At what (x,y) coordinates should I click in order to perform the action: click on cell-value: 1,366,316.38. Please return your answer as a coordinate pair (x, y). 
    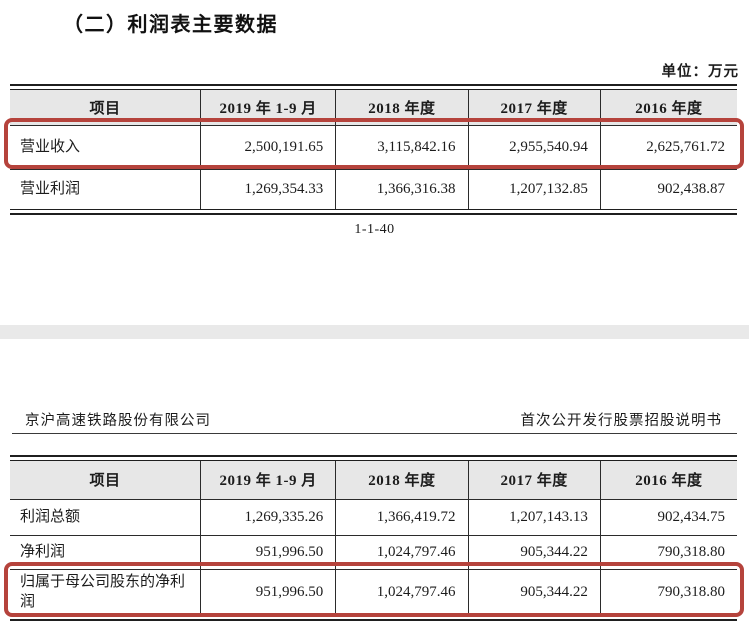
    Looking at the image, I should click on (401, 189).